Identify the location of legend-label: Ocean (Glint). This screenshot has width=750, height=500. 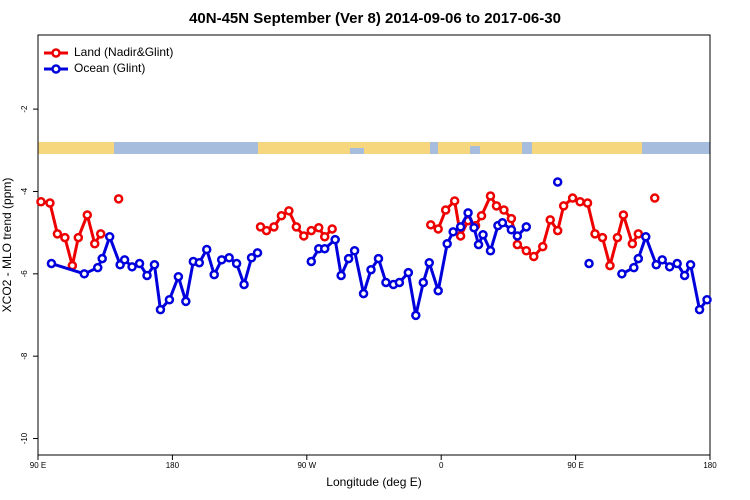
(109, 68).